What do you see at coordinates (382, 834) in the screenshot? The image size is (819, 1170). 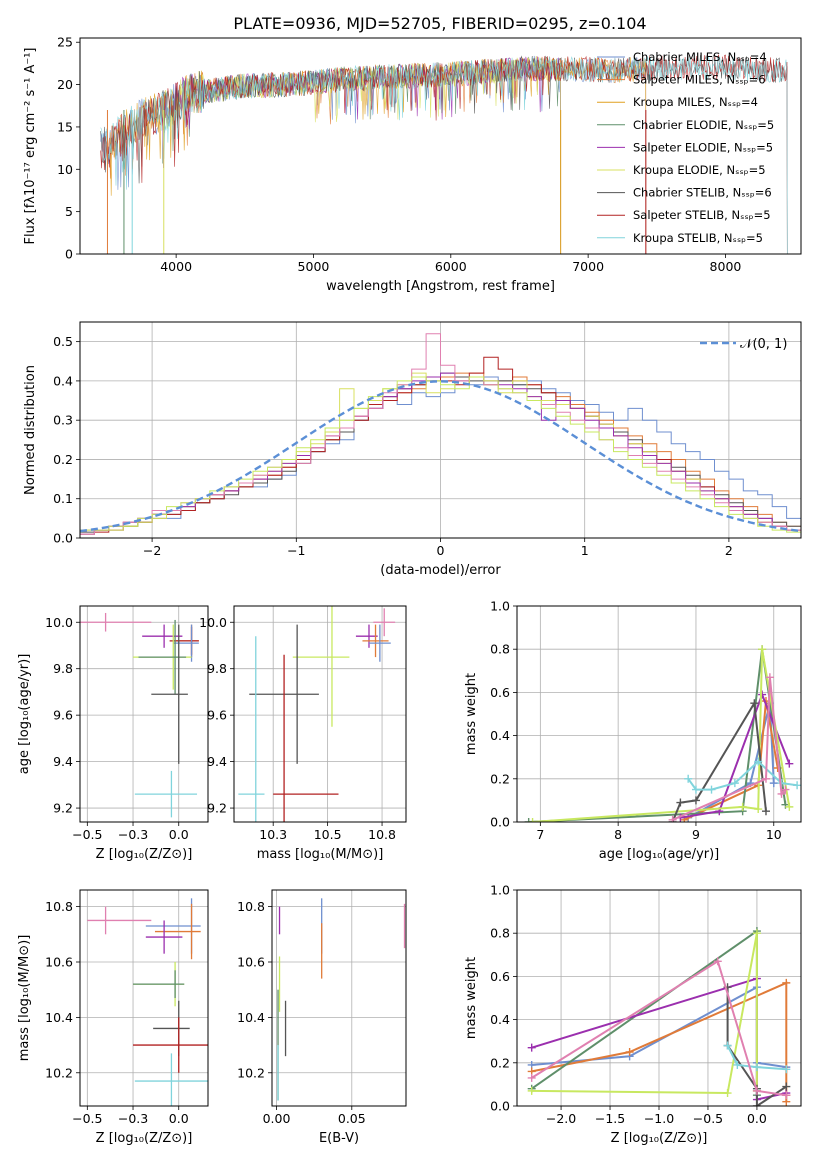 I see `x-tick-label: 10.8` at bounding box center [382, 834].